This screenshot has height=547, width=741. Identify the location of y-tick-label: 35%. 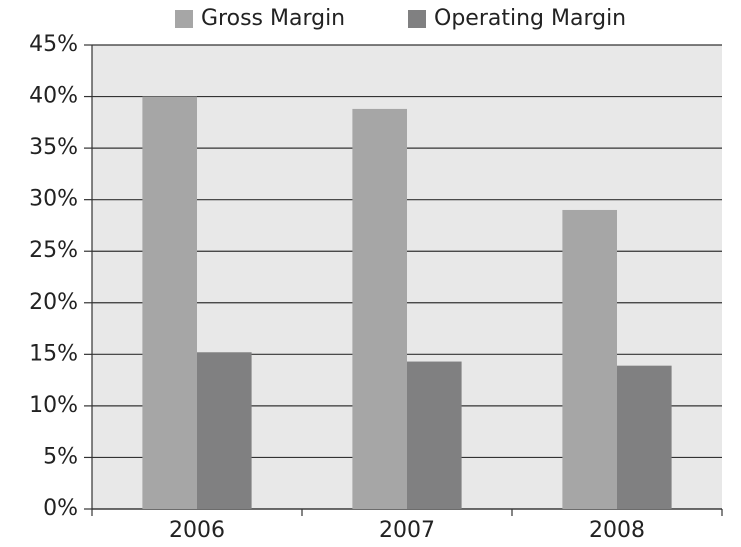
(53, 147).